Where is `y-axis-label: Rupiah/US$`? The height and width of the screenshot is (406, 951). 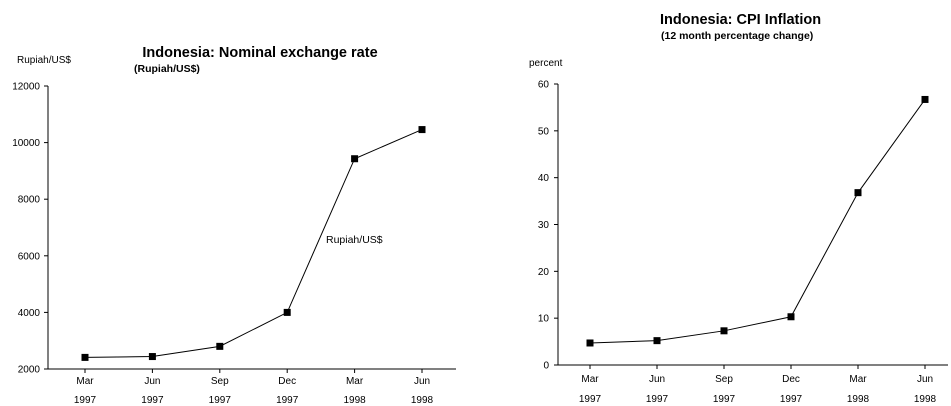
y-axis-label: Rupiah/US$ is located at coordinates (44, 60).